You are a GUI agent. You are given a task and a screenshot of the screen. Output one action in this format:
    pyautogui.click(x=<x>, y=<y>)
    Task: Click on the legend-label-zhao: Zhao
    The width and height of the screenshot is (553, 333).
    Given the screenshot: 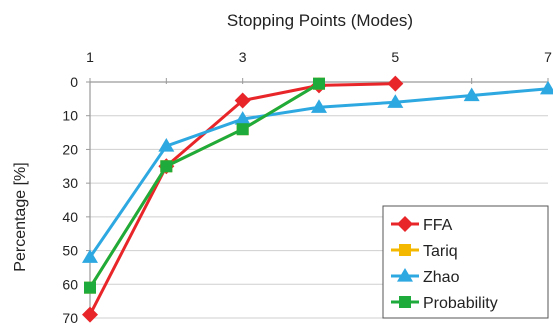 What is the action you would take?
    pyautogui.click(x=441, y=277)
    